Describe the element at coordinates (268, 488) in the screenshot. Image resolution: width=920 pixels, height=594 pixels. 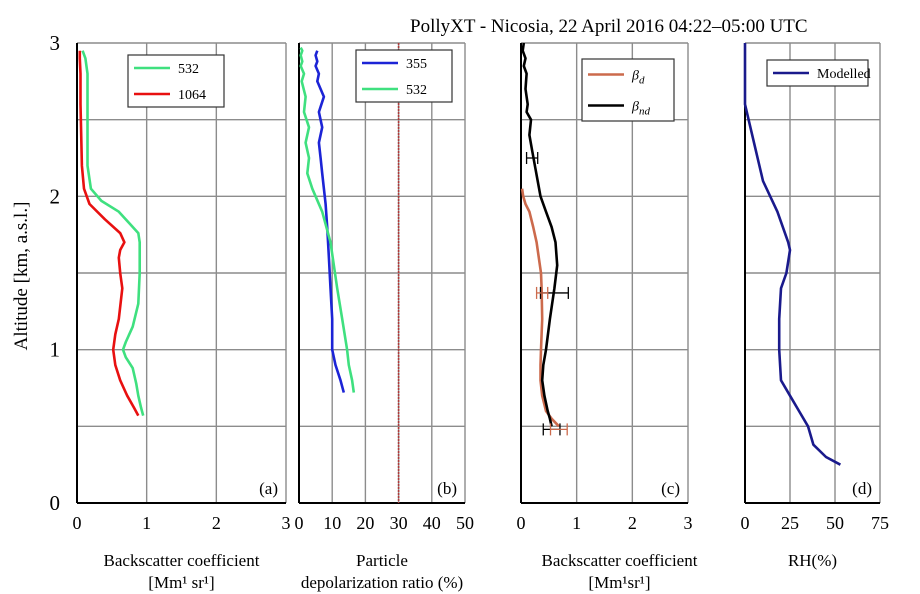
I see `panel-label: (a)` at that location.